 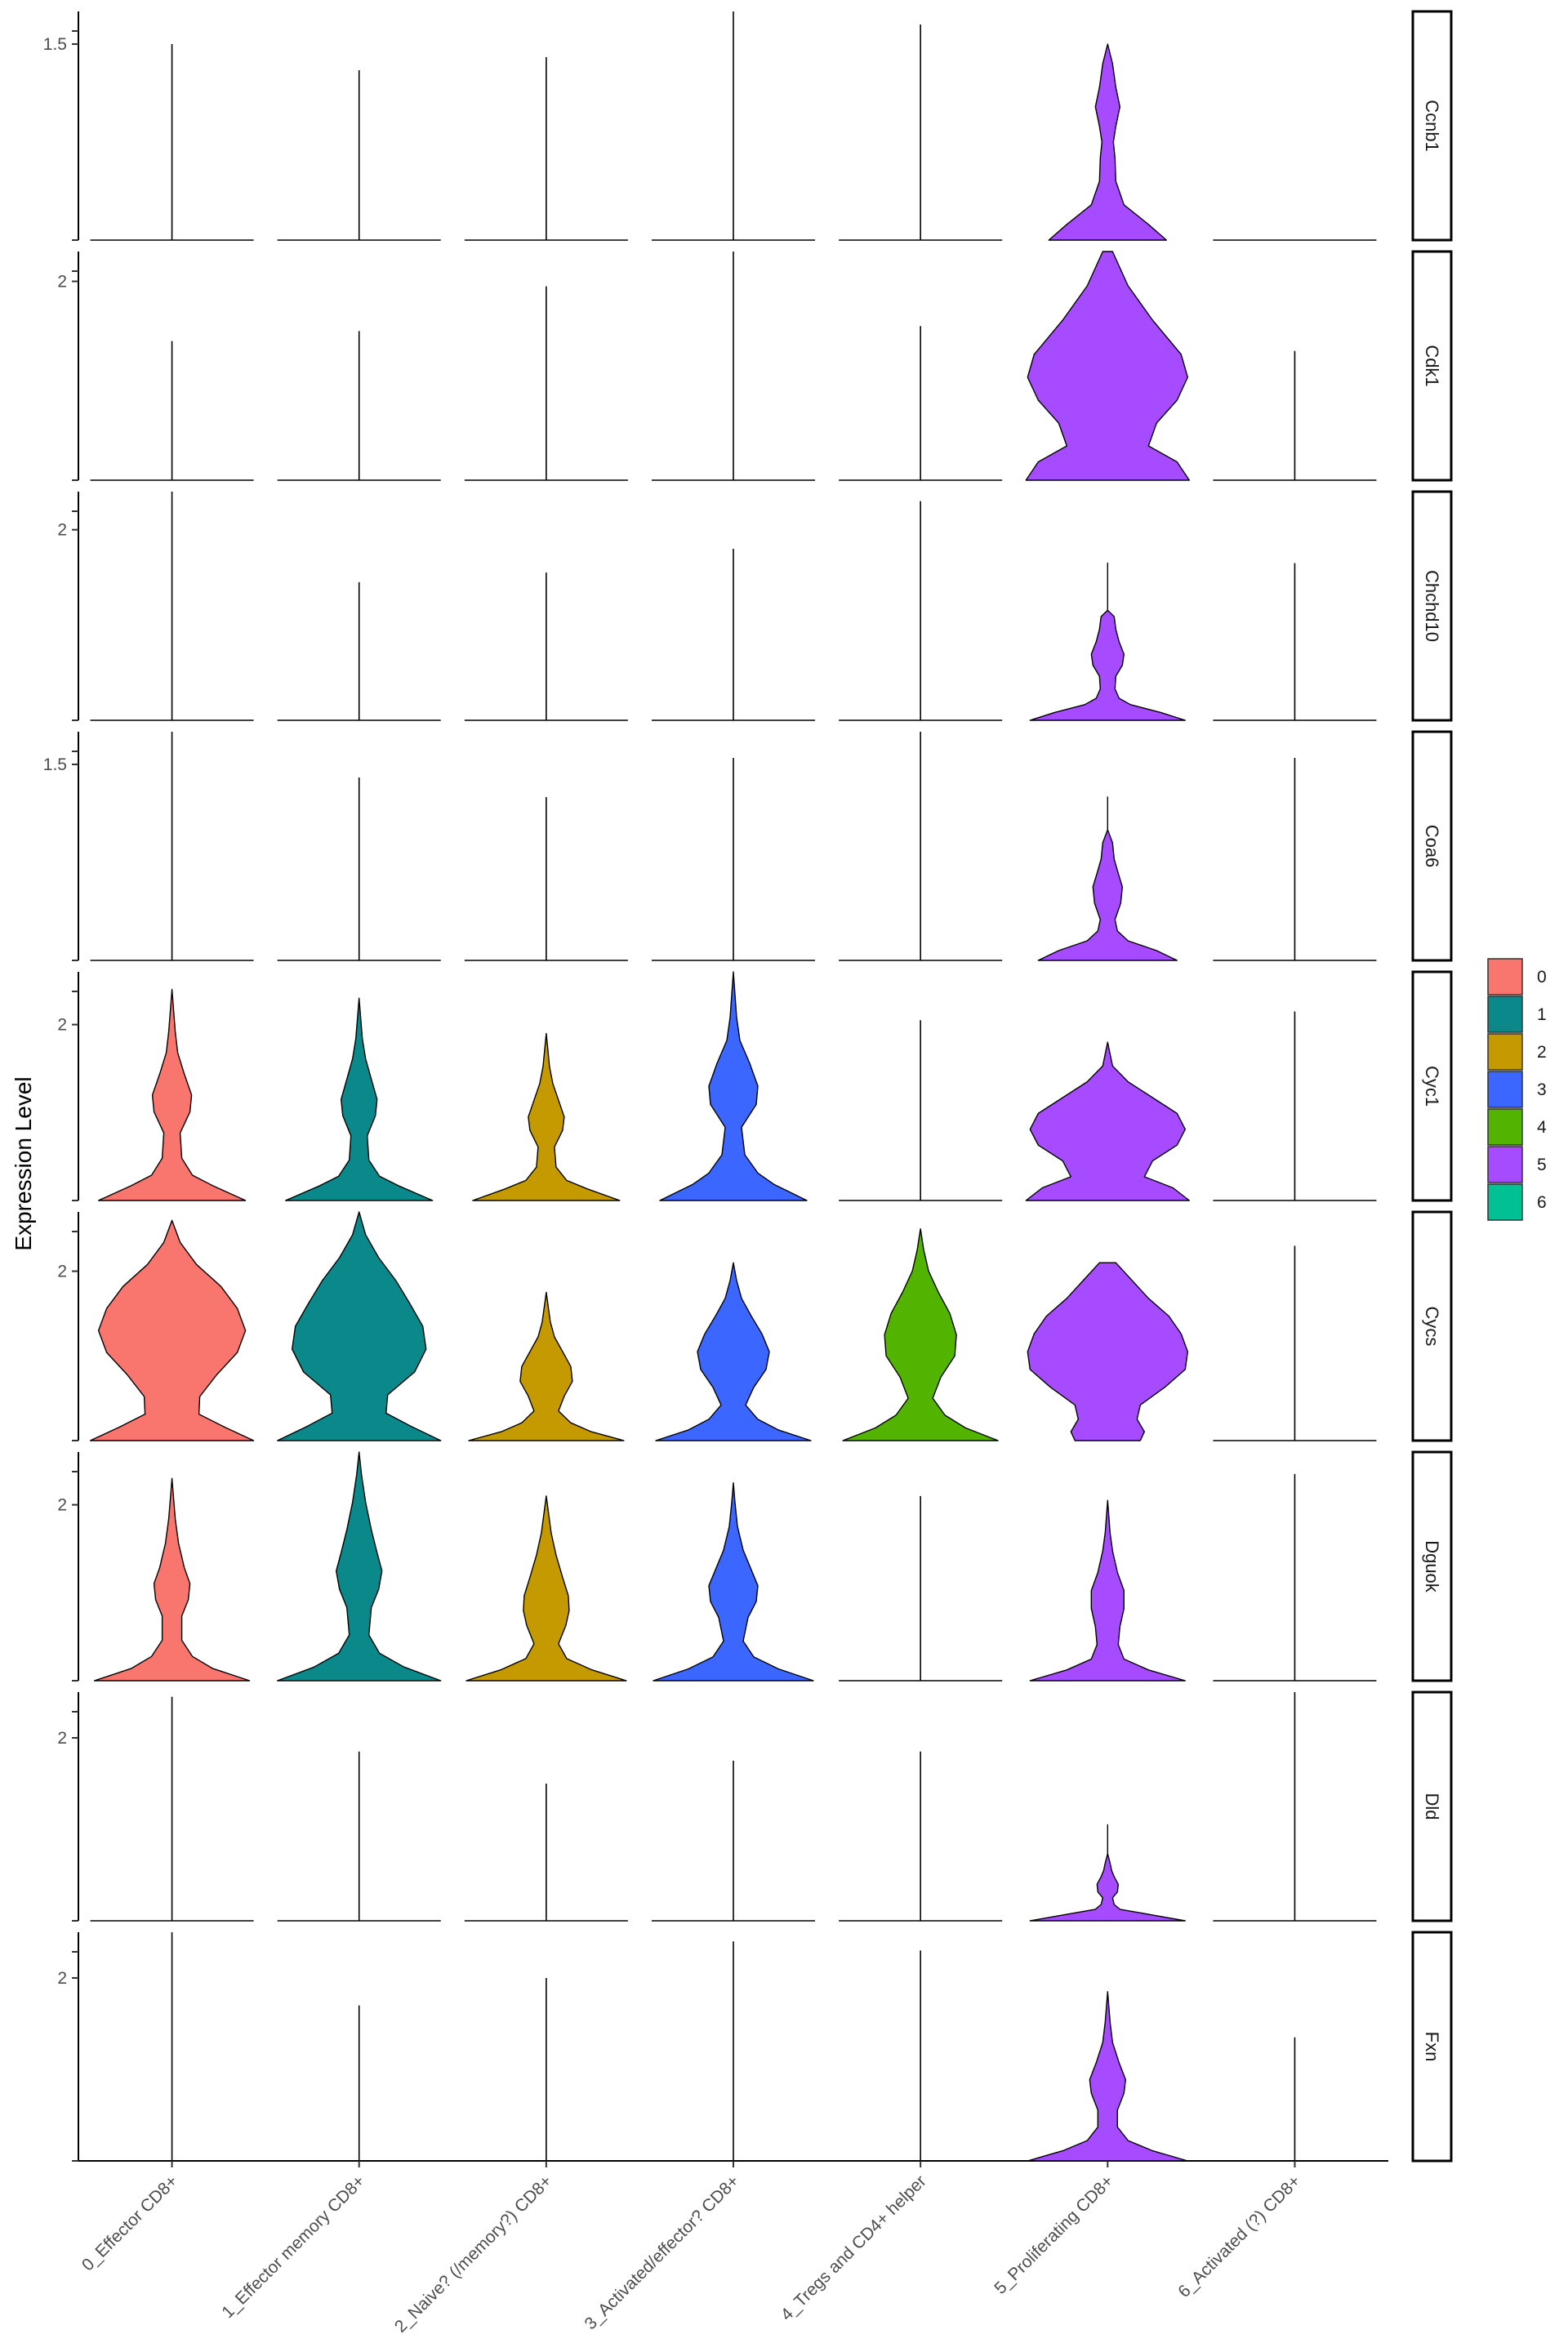 What do you see at coordinates (755, 2047) in the screenshot?
I see `panel-fxn: 2 Fxn` at bounding box center [755, 2047].